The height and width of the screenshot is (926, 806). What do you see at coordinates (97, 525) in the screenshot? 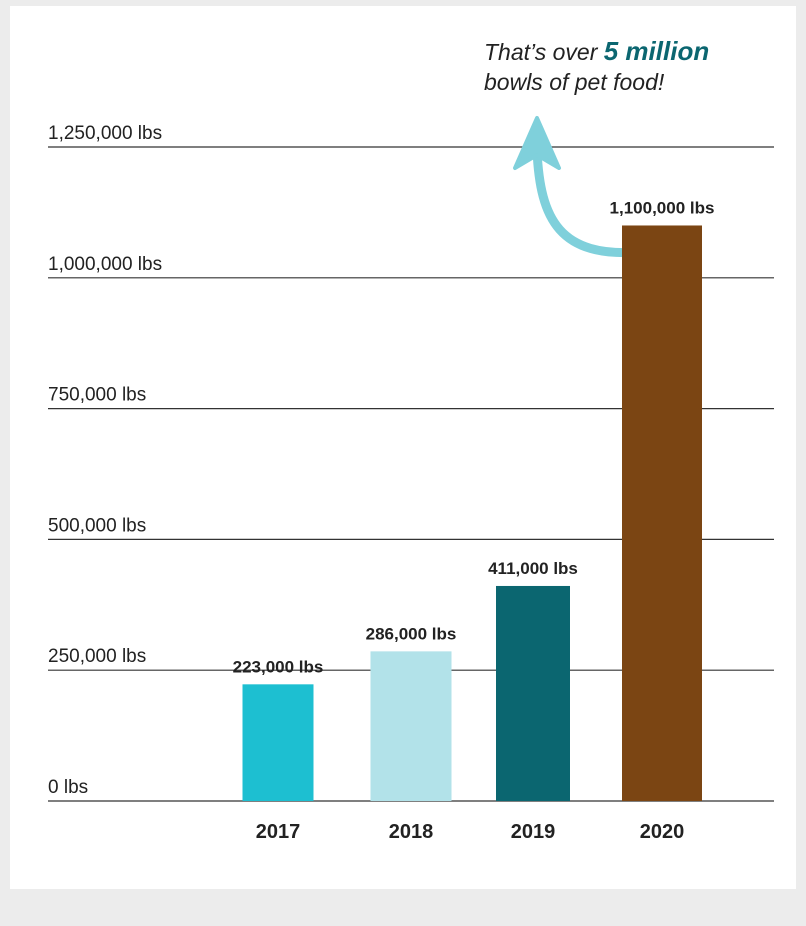
I see `y-tick-label: 500,000 lbs` at bounding box center [97, 525].